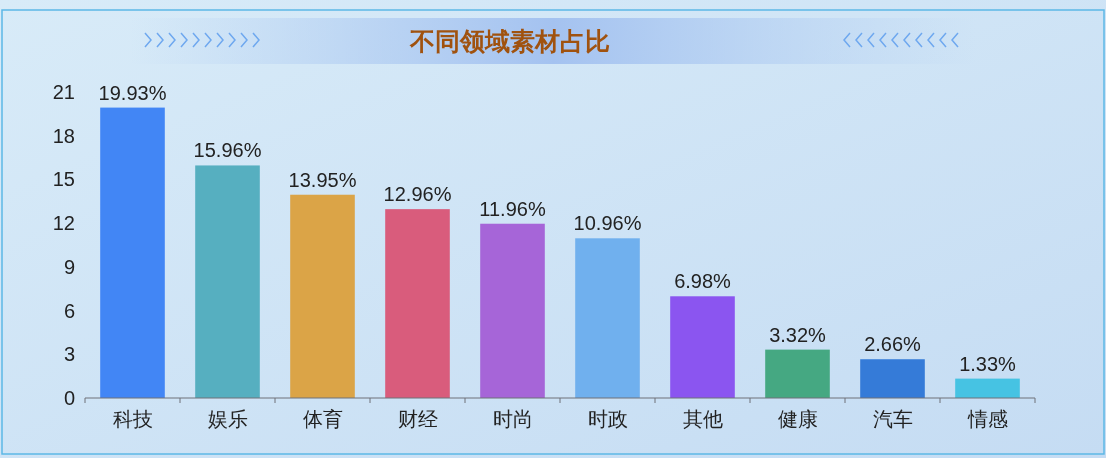 The width and height of the screenshot is (1106, 458). I want to click on x-tick-label: 其他, so click(702, 419).